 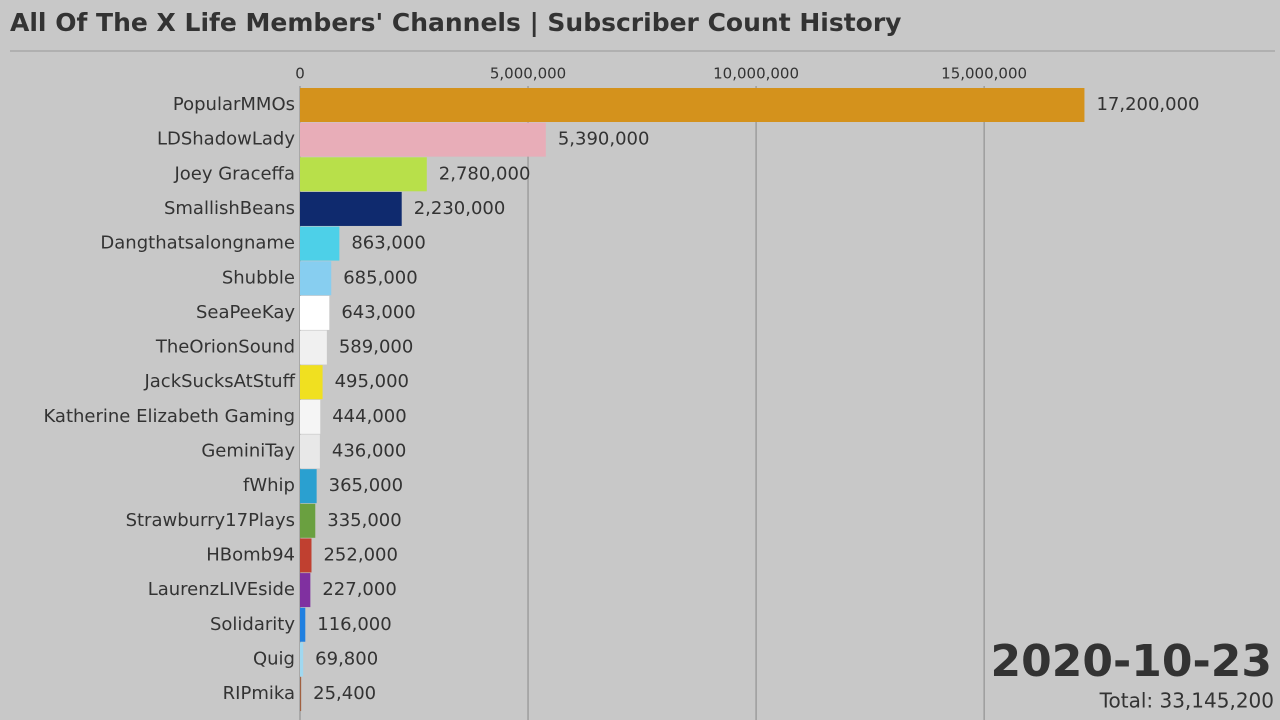 I want to click on value-label: 444,000, so click(x=369, y=416).